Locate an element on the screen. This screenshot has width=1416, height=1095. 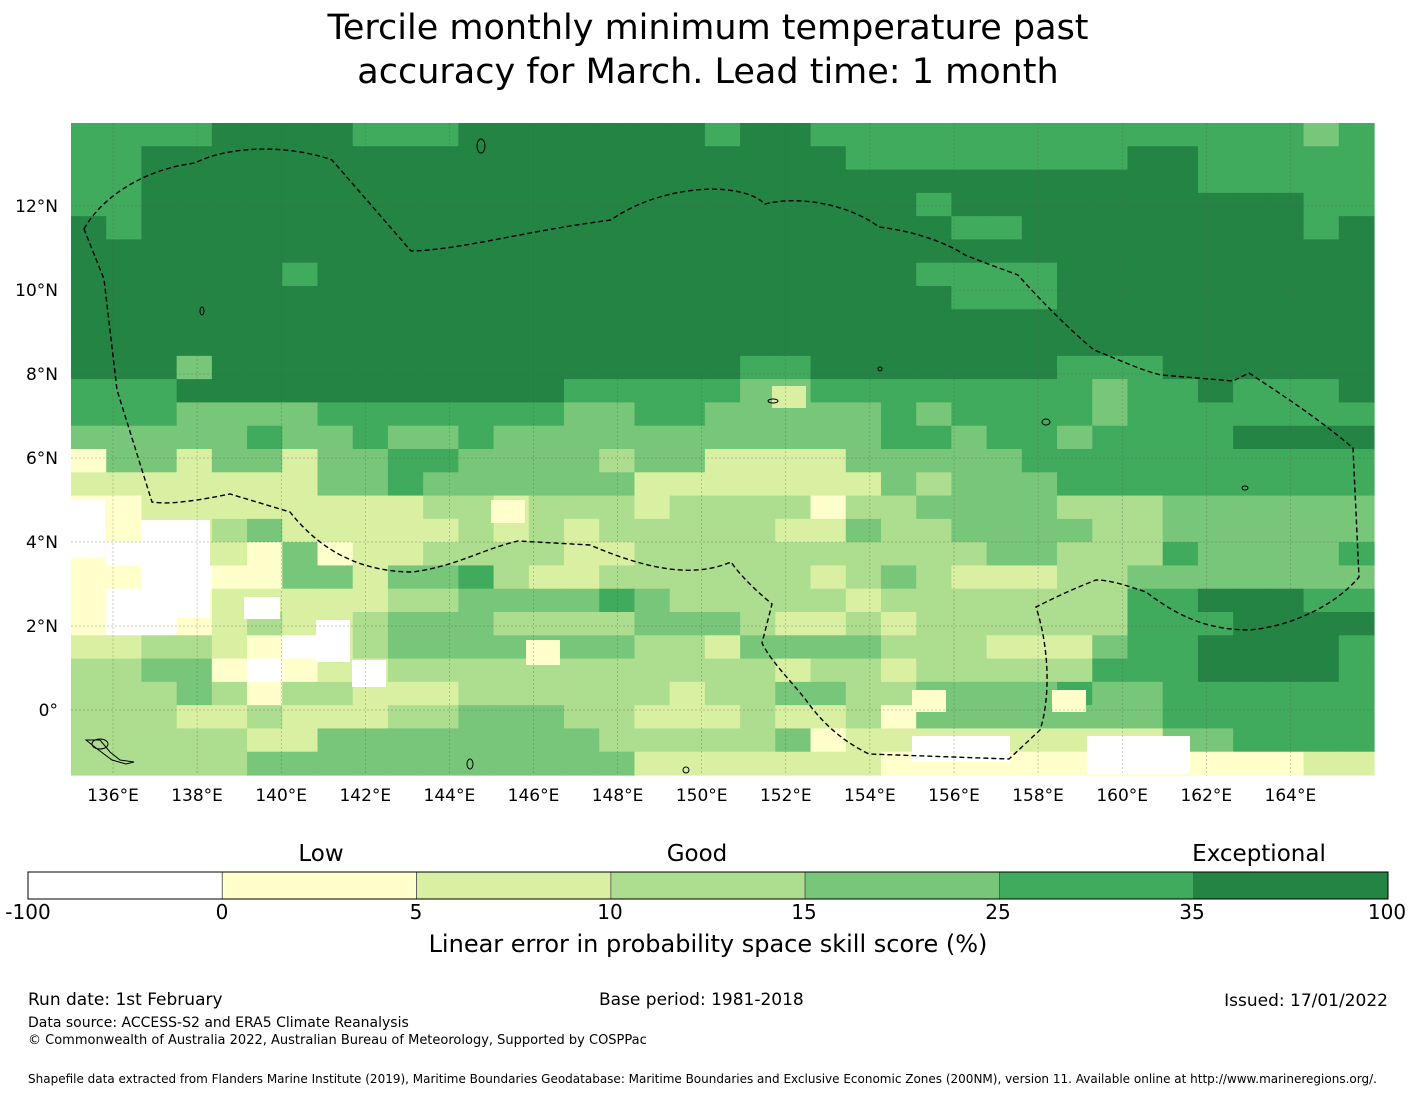
title-line-1: Tercile monthly minimum temperature past is located at coordinates (708, 28).